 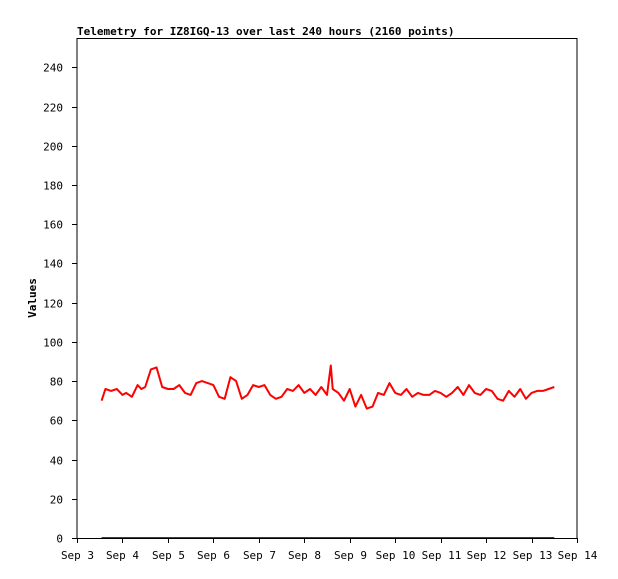 What do you see at coordinates (533, 555) in the screenshot?
I see `x-tick-label: Sep 13` at bounding box center [533, 555].